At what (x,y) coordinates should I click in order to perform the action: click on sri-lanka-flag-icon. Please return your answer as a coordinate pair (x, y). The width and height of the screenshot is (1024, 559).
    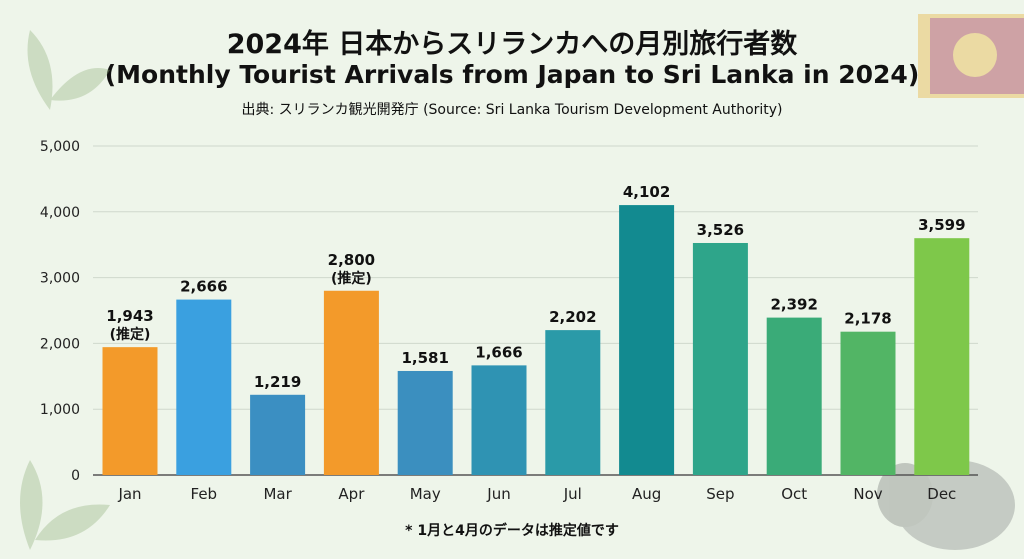
    Looking at the image, I should click on (971, 56).